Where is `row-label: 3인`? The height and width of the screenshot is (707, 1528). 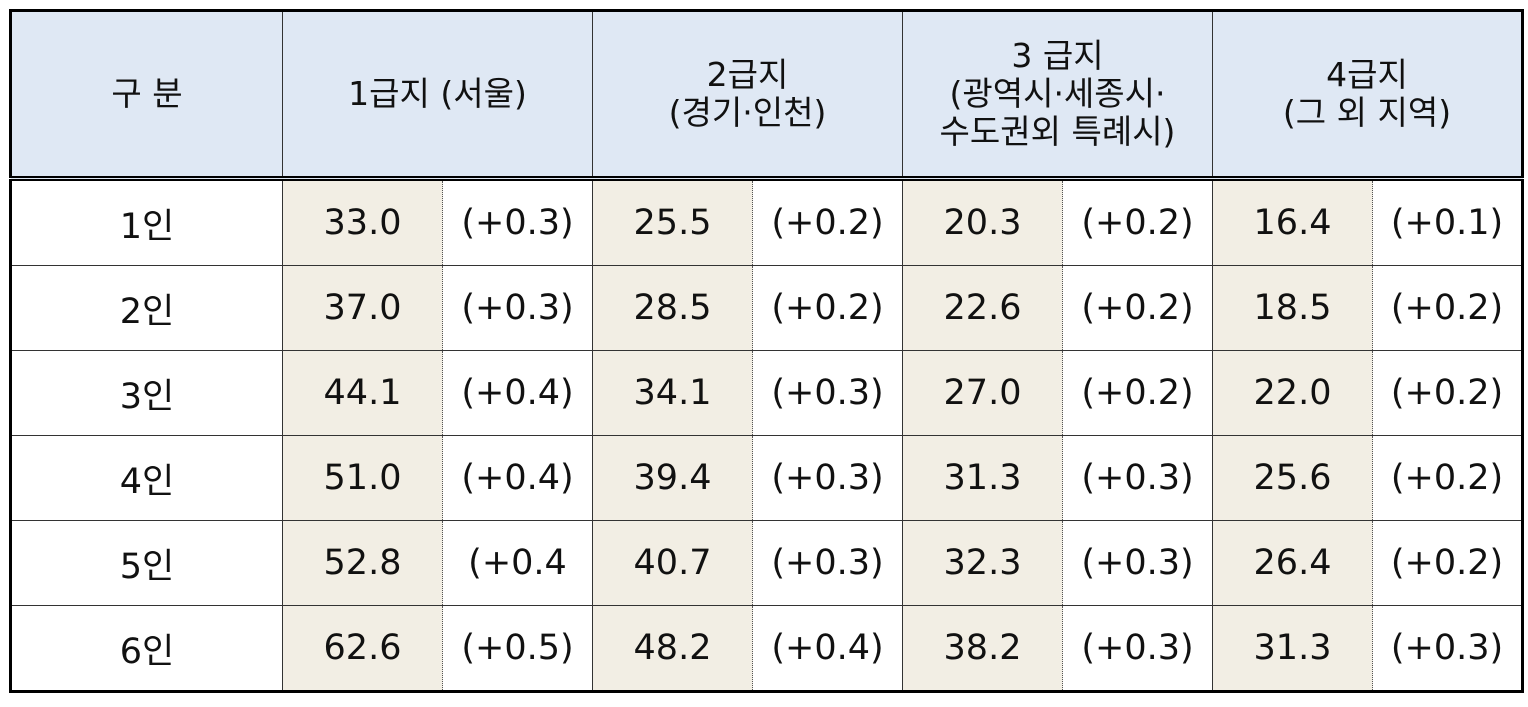
row-label: 3인 is located at coordinates (146, 393).